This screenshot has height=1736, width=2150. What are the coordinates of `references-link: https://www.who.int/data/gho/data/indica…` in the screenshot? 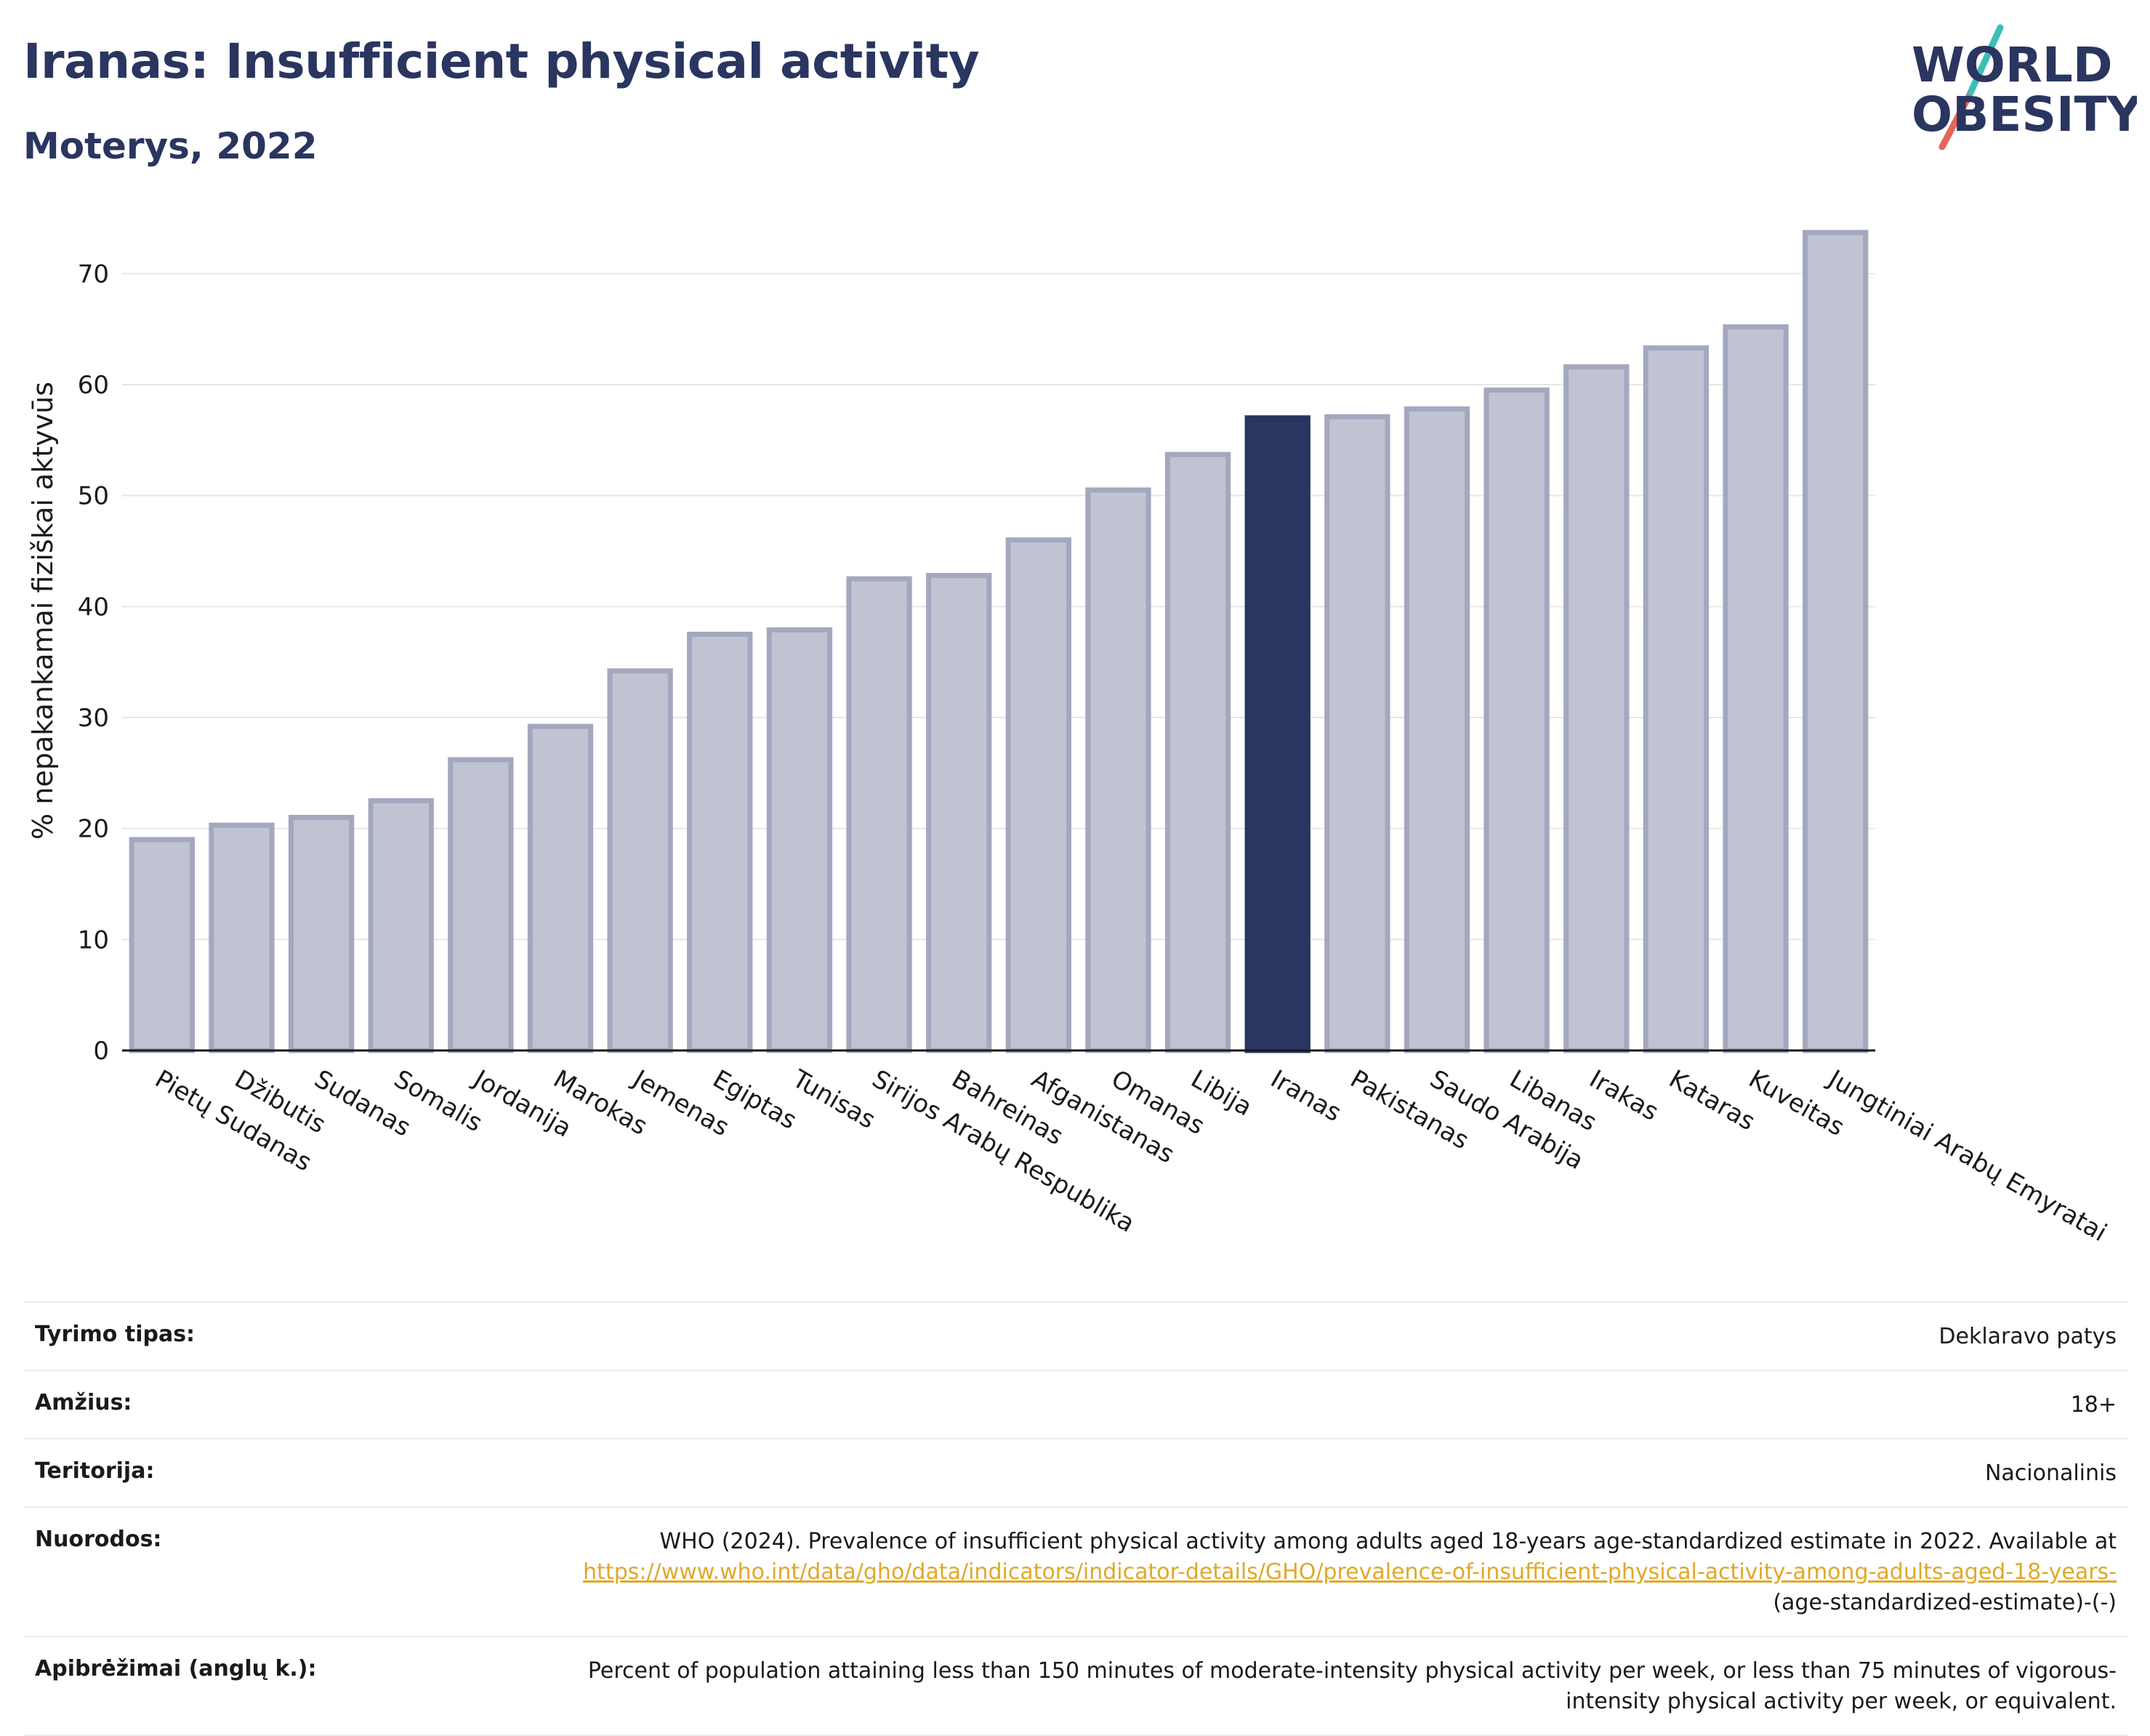 It's located at (1350, 1572).